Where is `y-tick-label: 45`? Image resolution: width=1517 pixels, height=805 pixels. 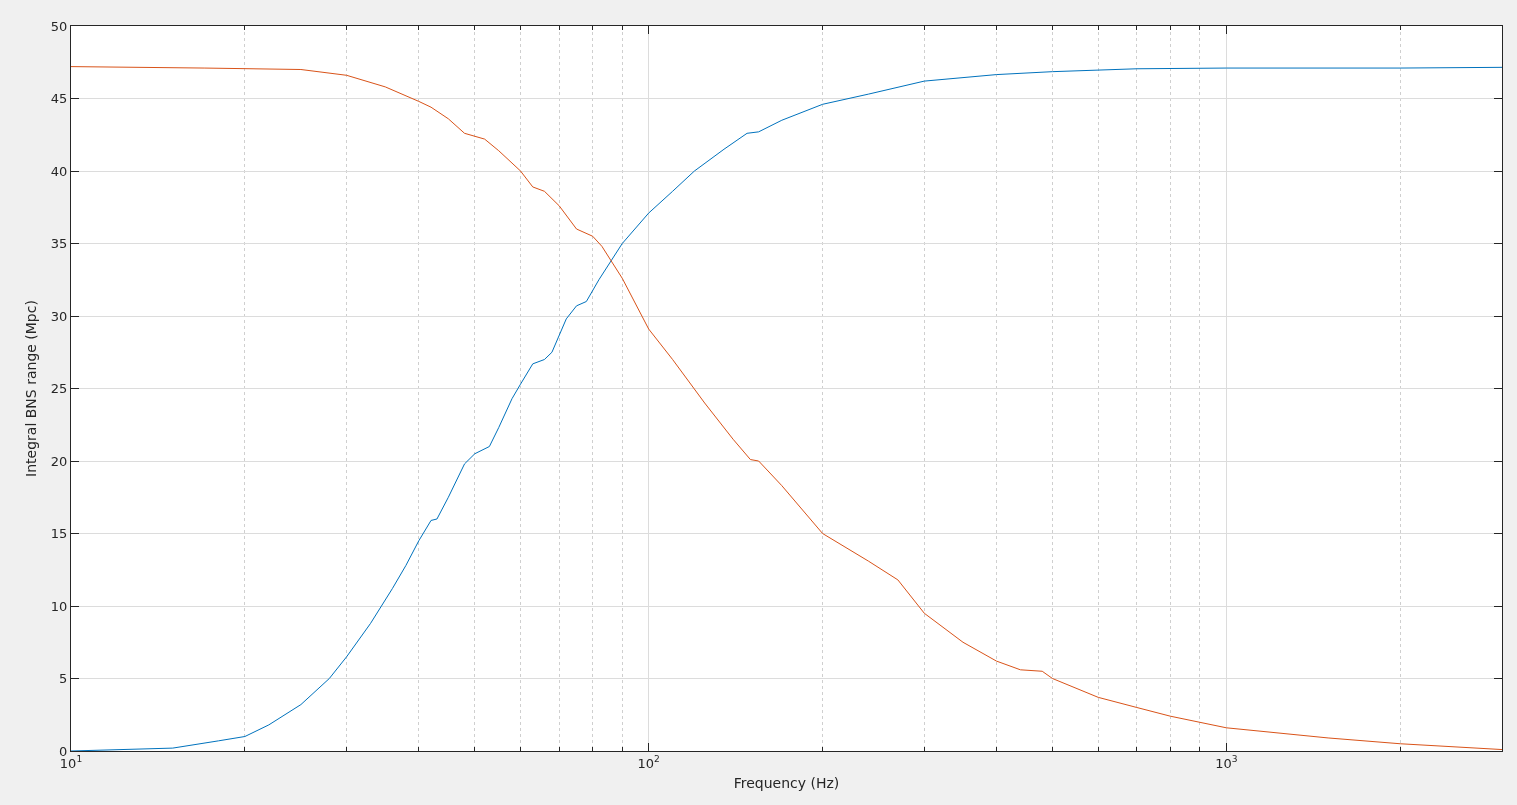 y-tick-label: 45 is located at coordinates (59, 99).